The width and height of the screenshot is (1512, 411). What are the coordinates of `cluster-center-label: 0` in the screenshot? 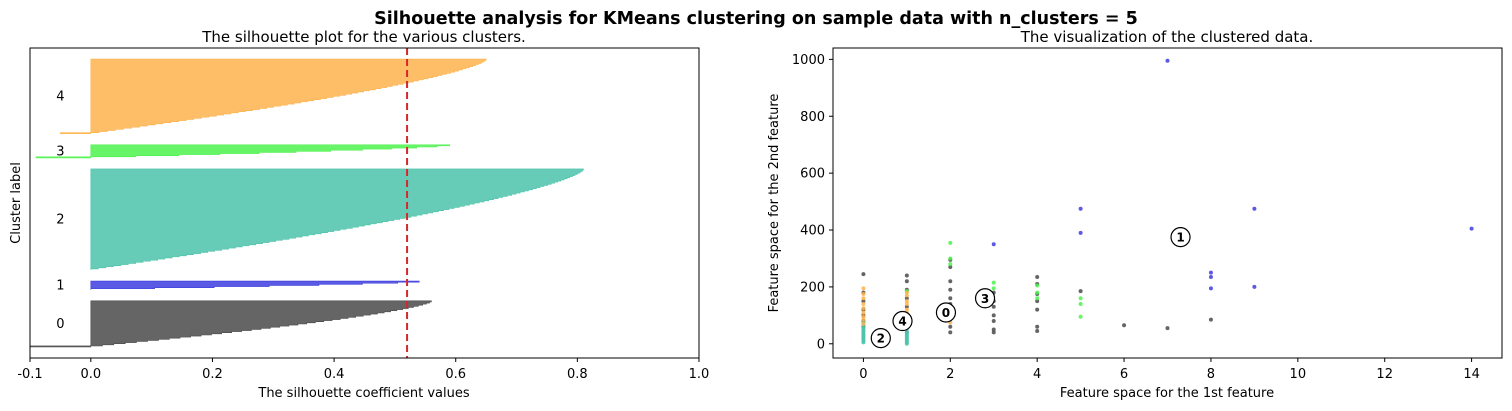 It's located at (946, 313).